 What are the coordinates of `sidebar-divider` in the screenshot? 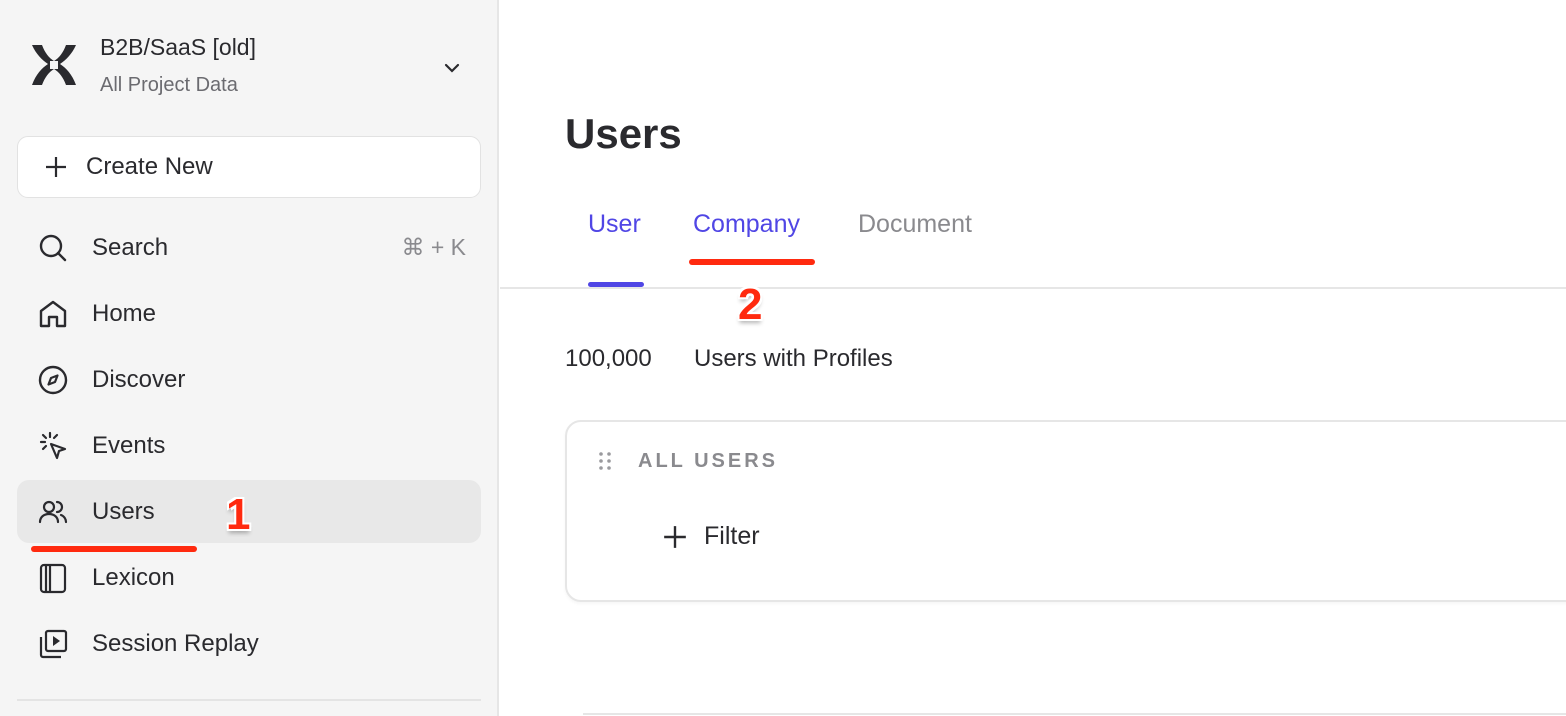 It's located at (249, 700).